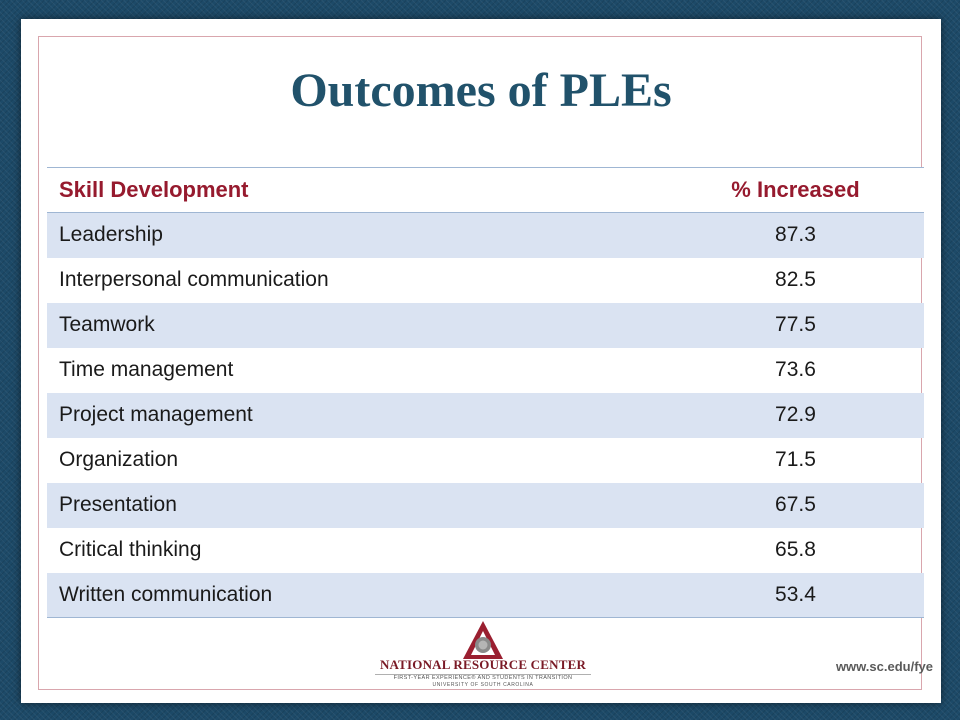 This screenshot has height=720, width=960. Describe the element at coordinates (795, 549) in the screenshot. I see `percent-cell: 65.8` at that location.